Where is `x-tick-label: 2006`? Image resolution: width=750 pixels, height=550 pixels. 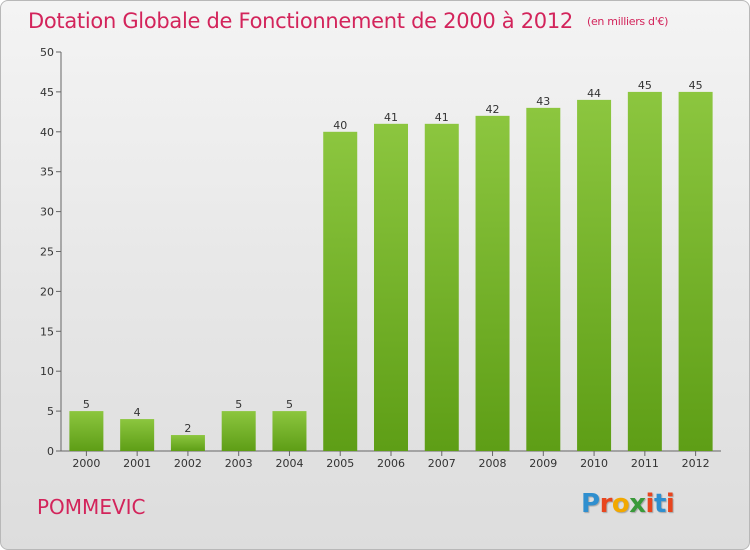 x-tick-label: 2006 is located at coordinates (391, 463).